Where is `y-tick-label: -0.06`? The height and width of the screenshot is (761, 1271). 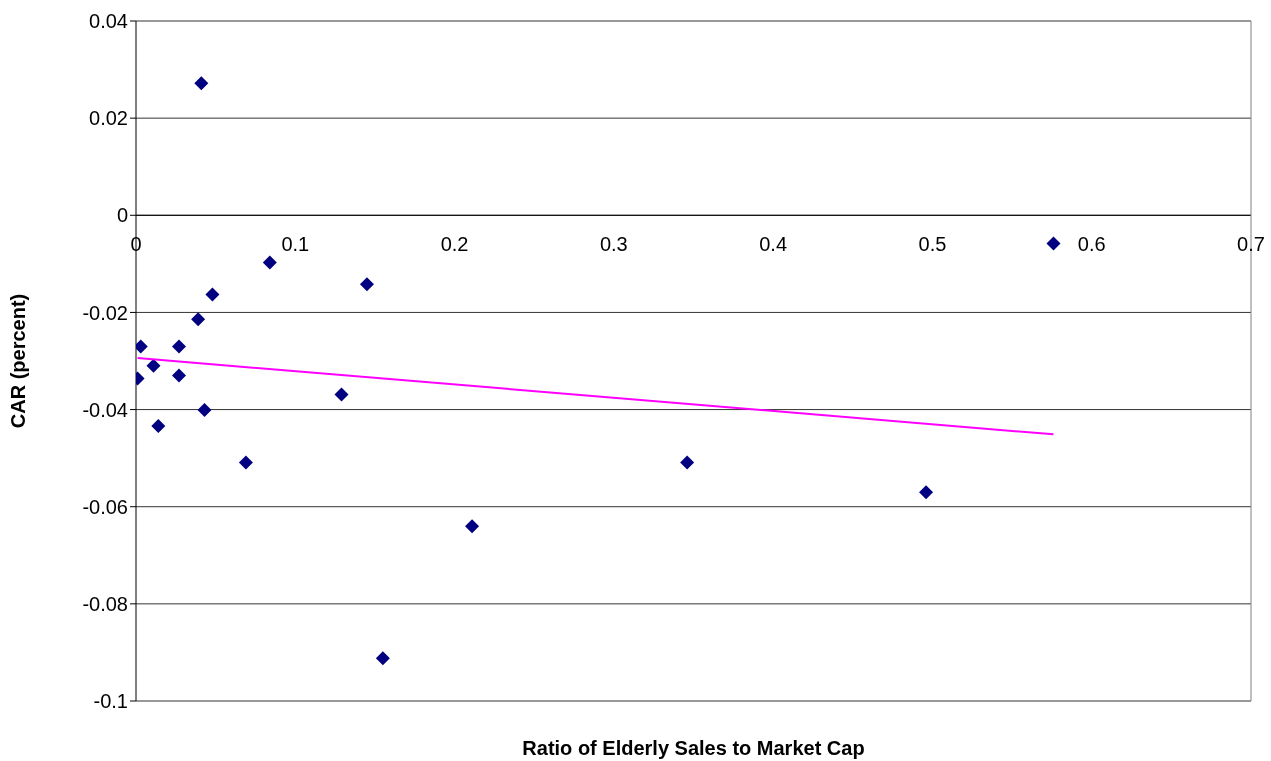 y-tick-label: -0.06 is located at coordinates (105, 506).